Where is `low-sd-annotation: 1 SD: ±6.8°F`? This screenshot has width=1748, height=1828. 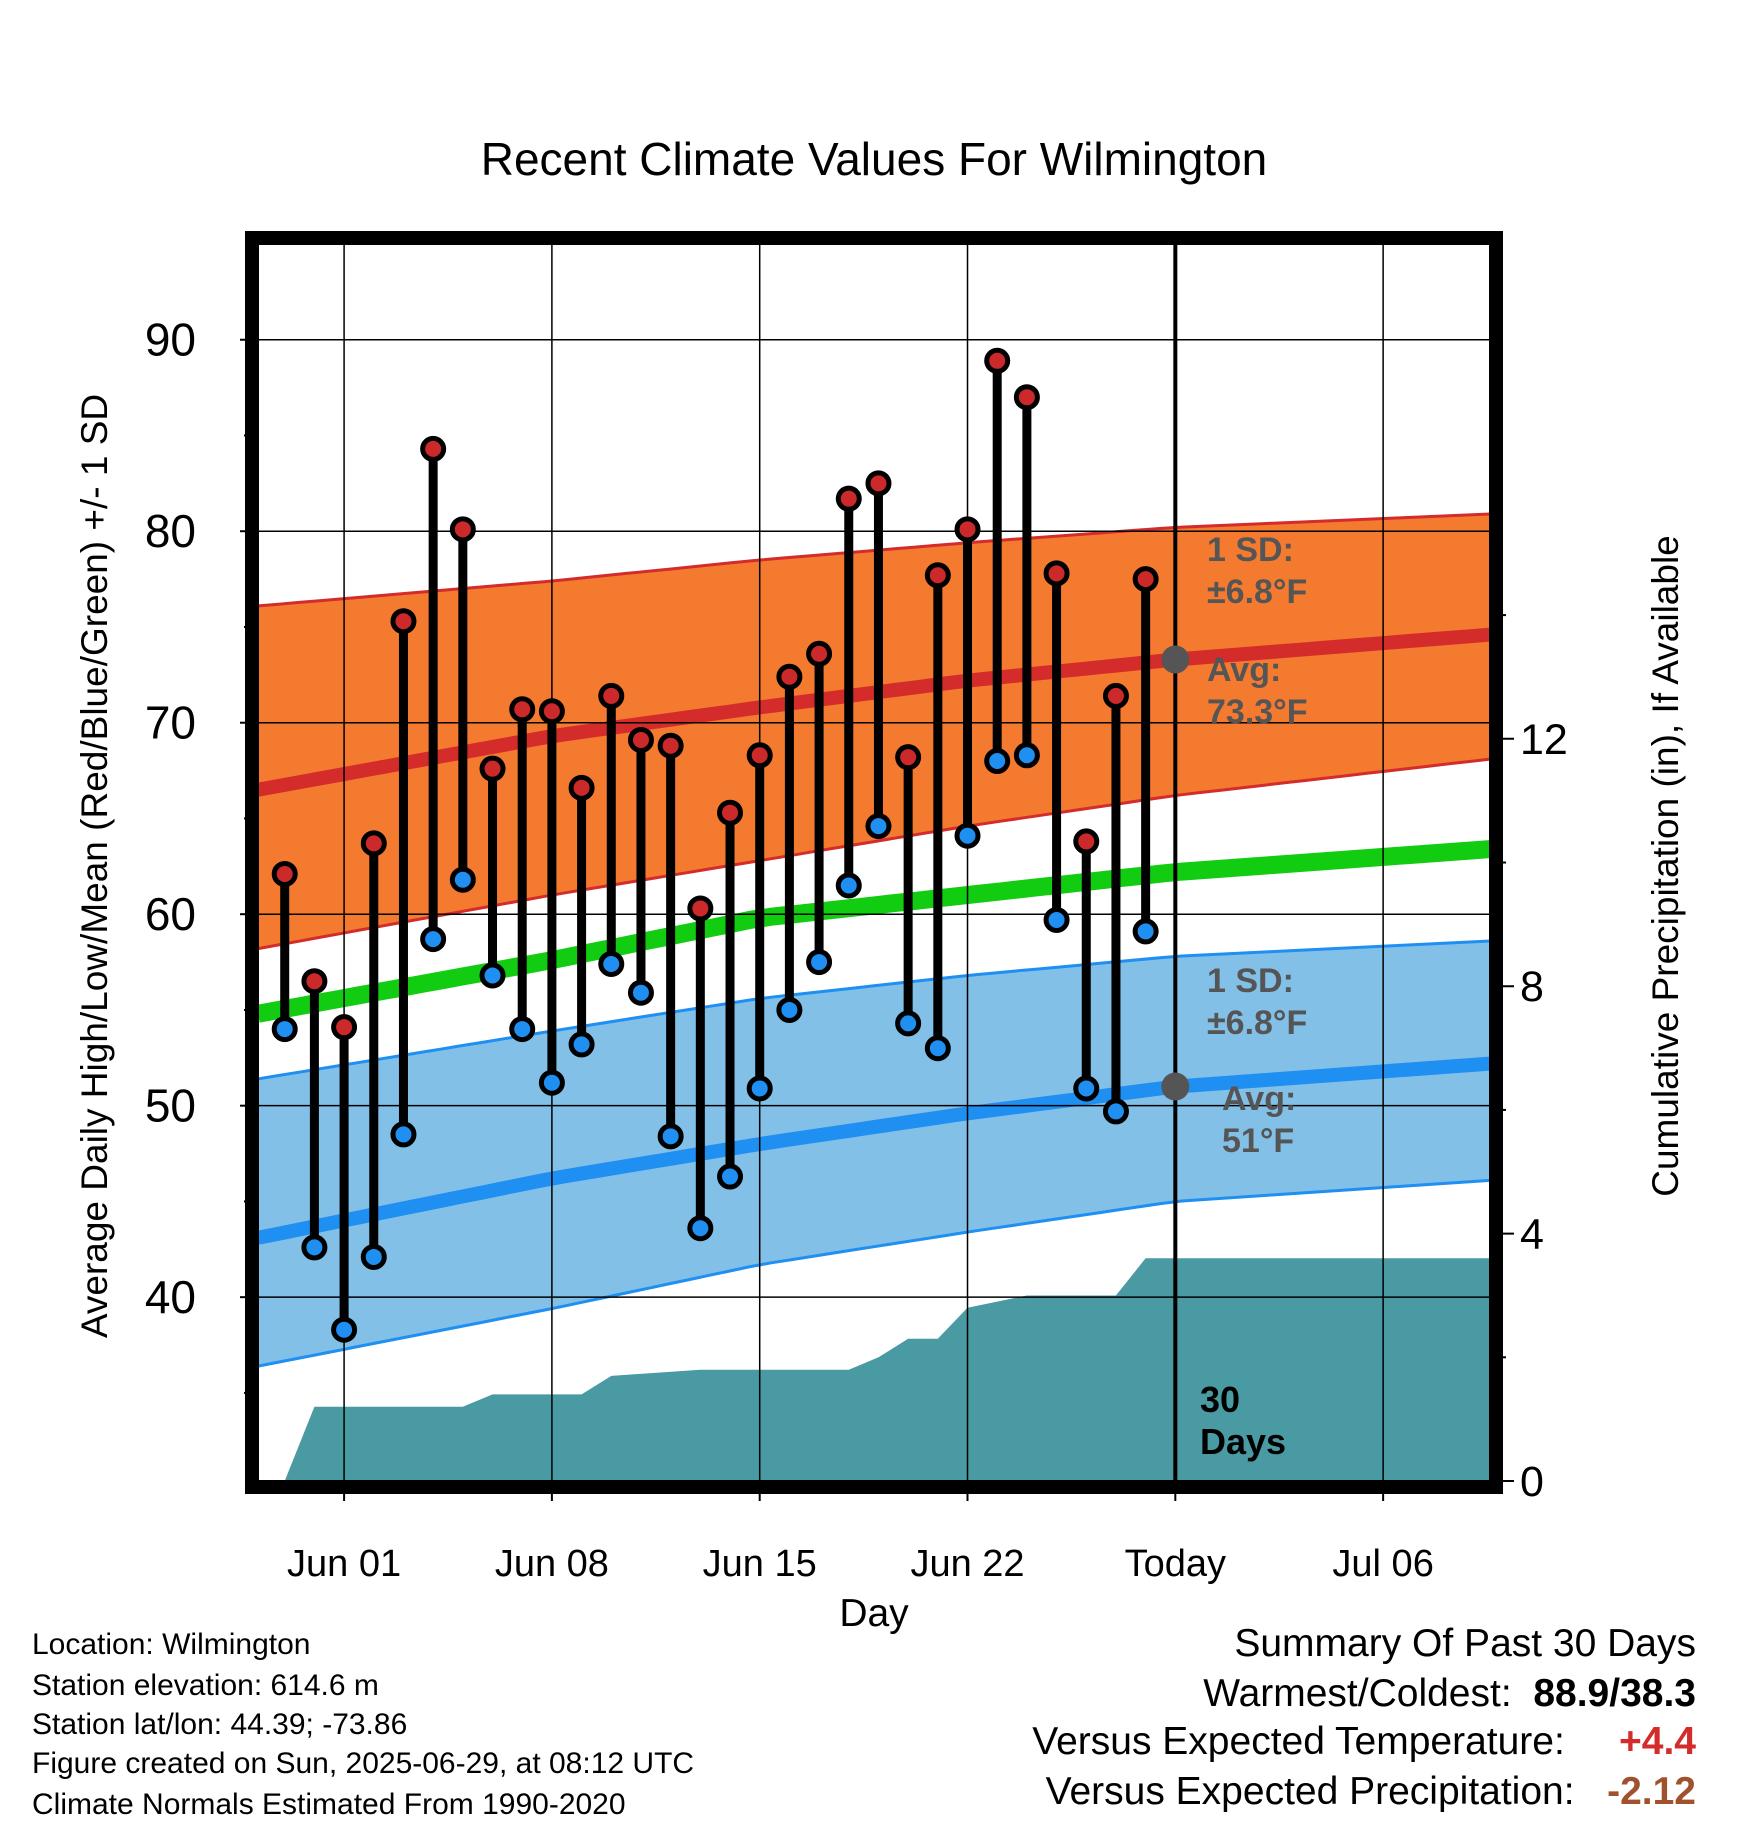
low-sd-annotation: 1 SD: ±6.8°F is located at coordinates (1257, 1002).